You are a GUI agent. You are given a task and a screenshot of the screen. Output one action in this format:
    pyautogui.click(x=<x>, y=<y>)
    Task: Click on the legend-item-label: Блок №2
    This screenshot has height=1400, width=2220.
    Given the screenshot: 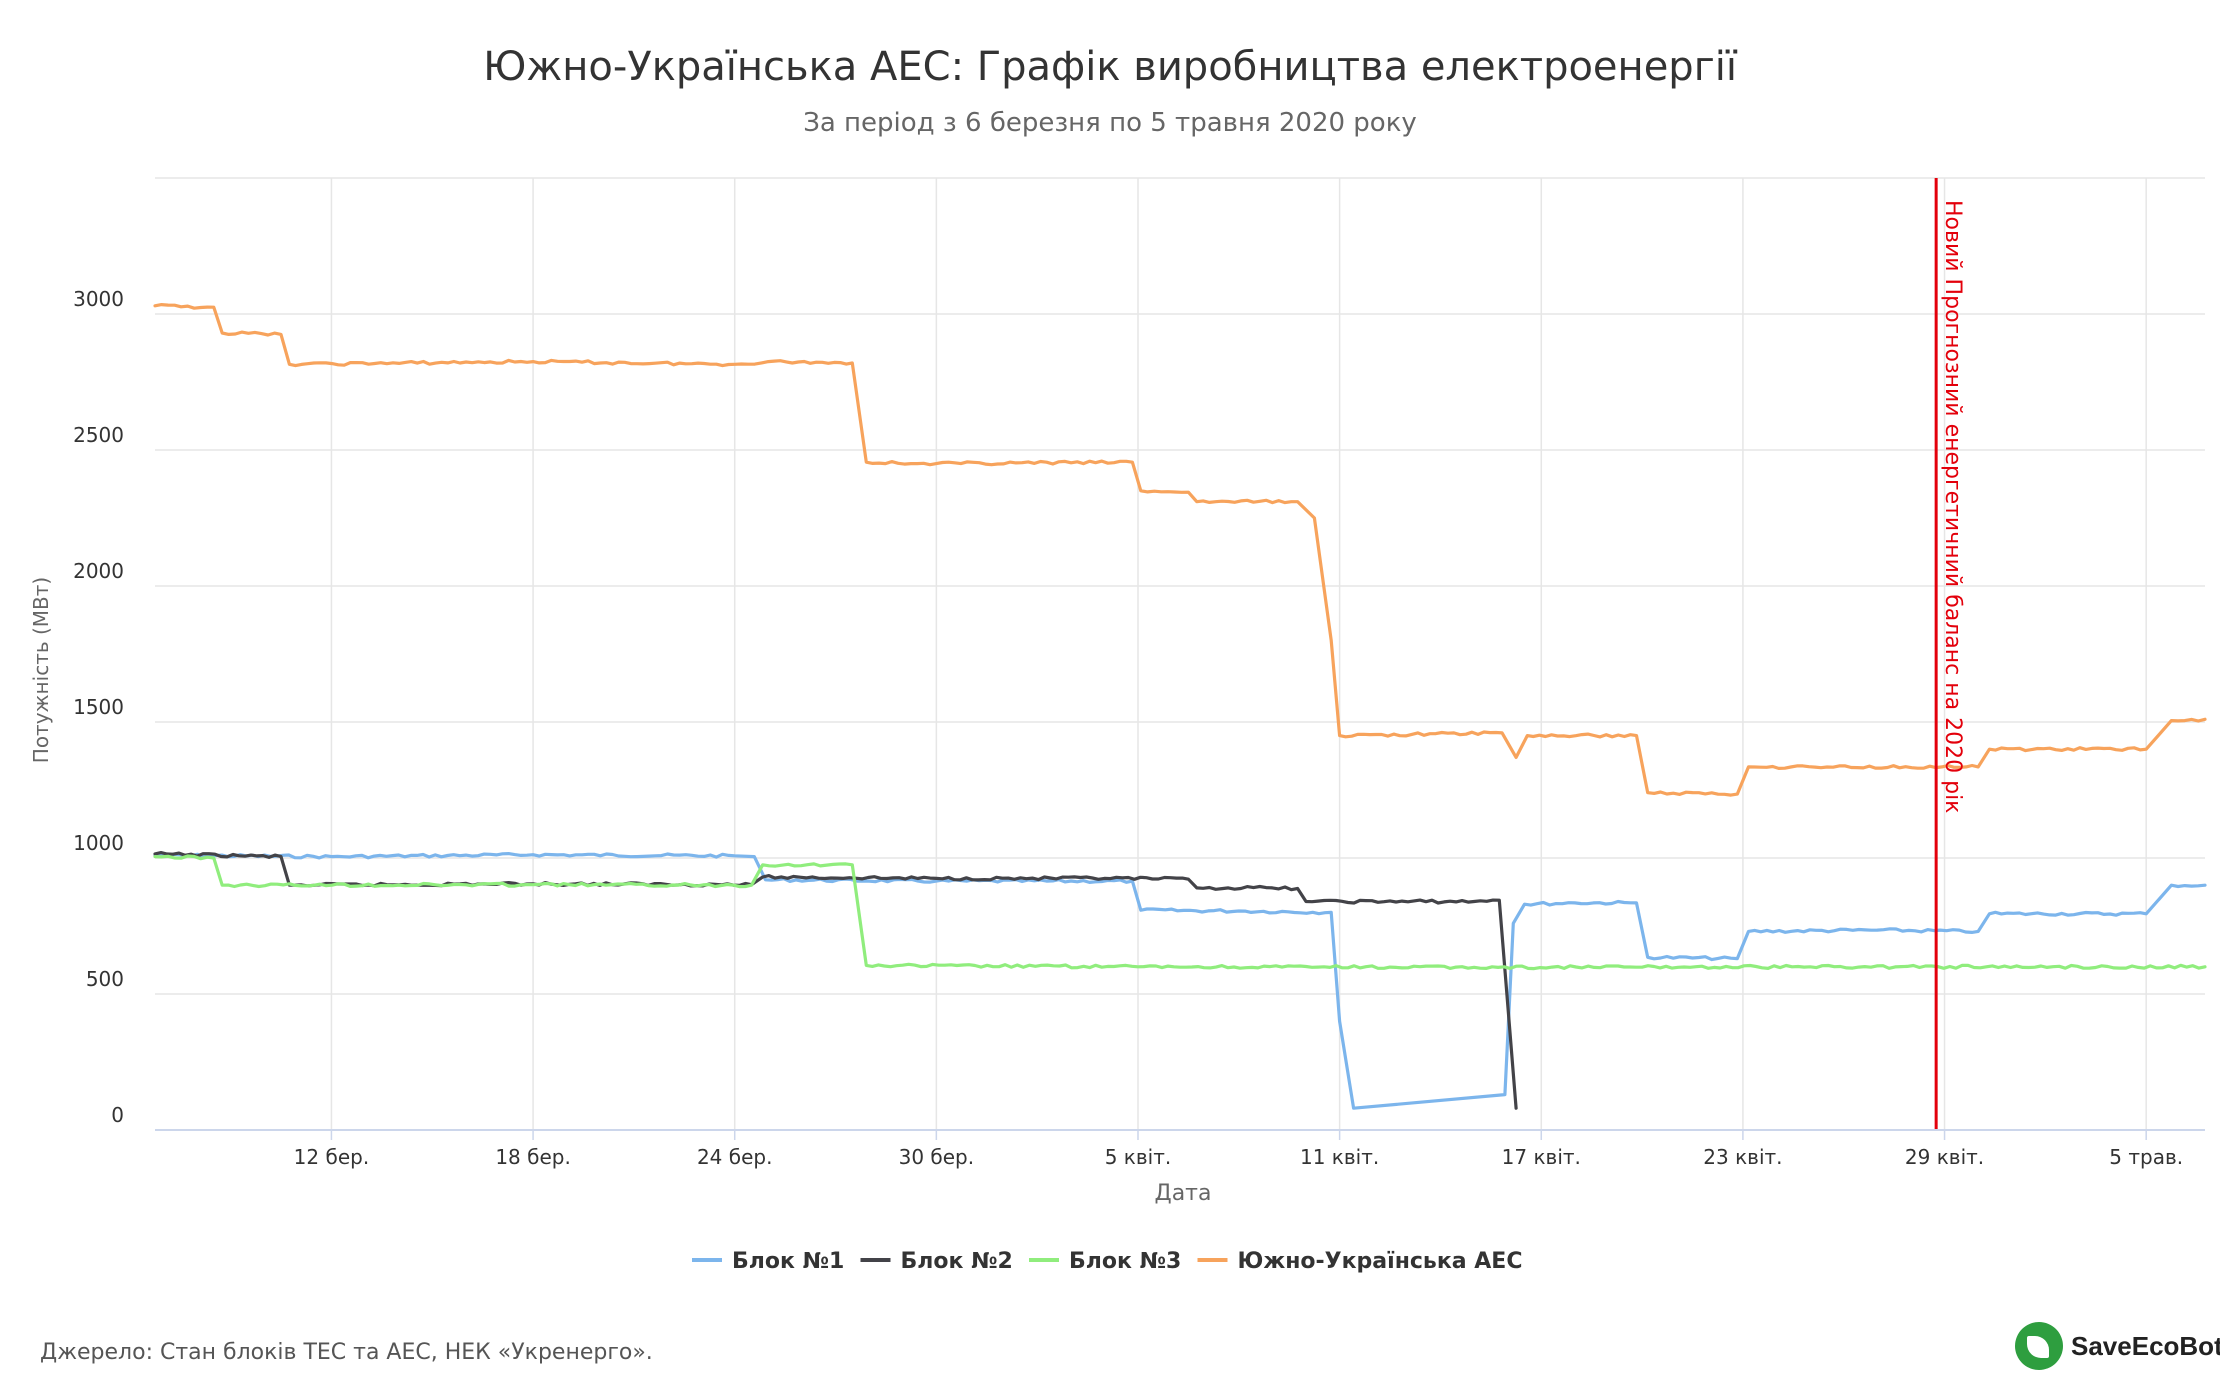 What is the action you would take?
    pyautogui.click(x=957, y=1261)
    